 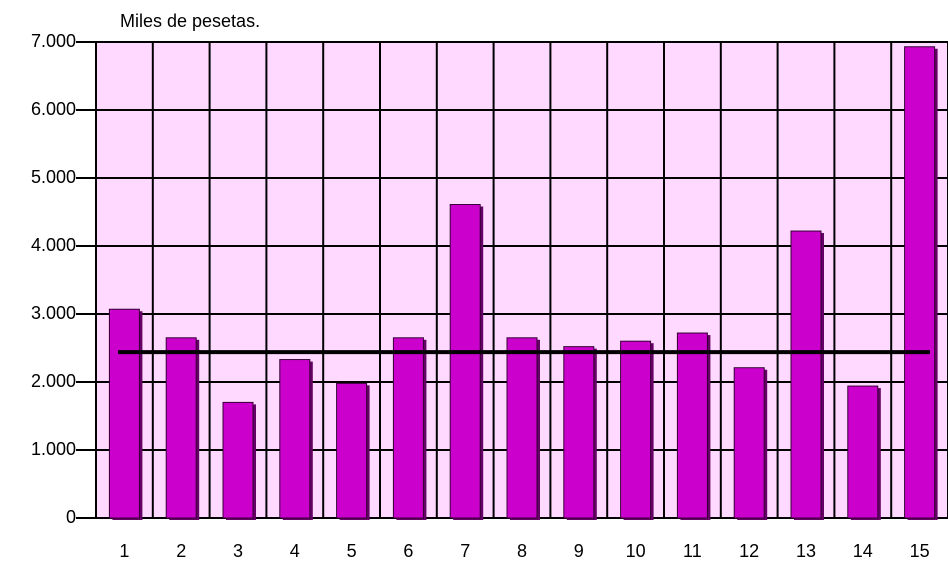 I want to click on x-tick-label: 1, so click(x=124, y=551).